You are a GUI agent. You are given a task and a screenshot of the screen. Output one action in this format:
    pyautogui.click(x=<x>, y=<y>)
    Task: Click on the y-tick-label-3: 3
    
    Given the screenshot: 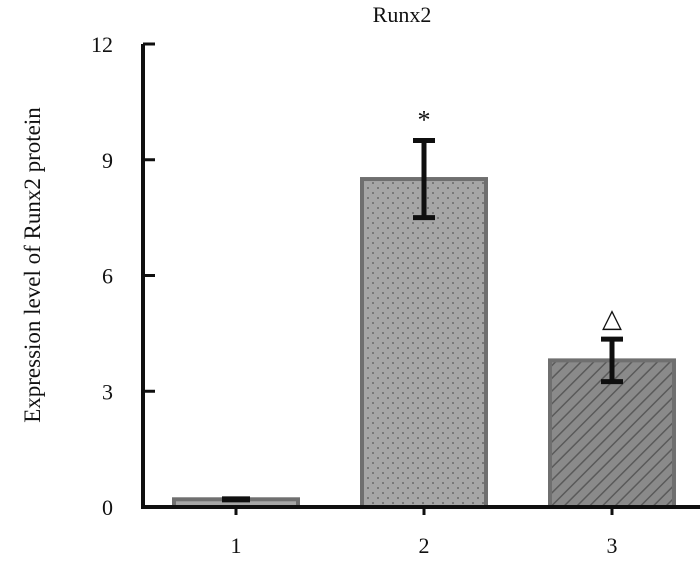 What is the action you would take?
    pyautogui.click(x=107, y=391)
    